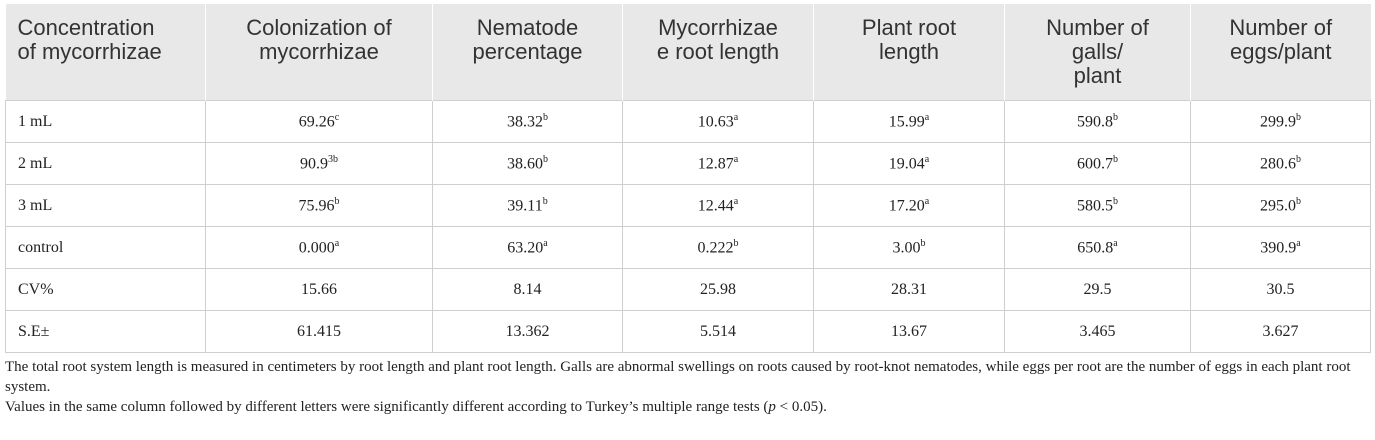 This screenshot has width=1375, height=440. I want to click on cell-value: 29.5, so click(1097, 289).